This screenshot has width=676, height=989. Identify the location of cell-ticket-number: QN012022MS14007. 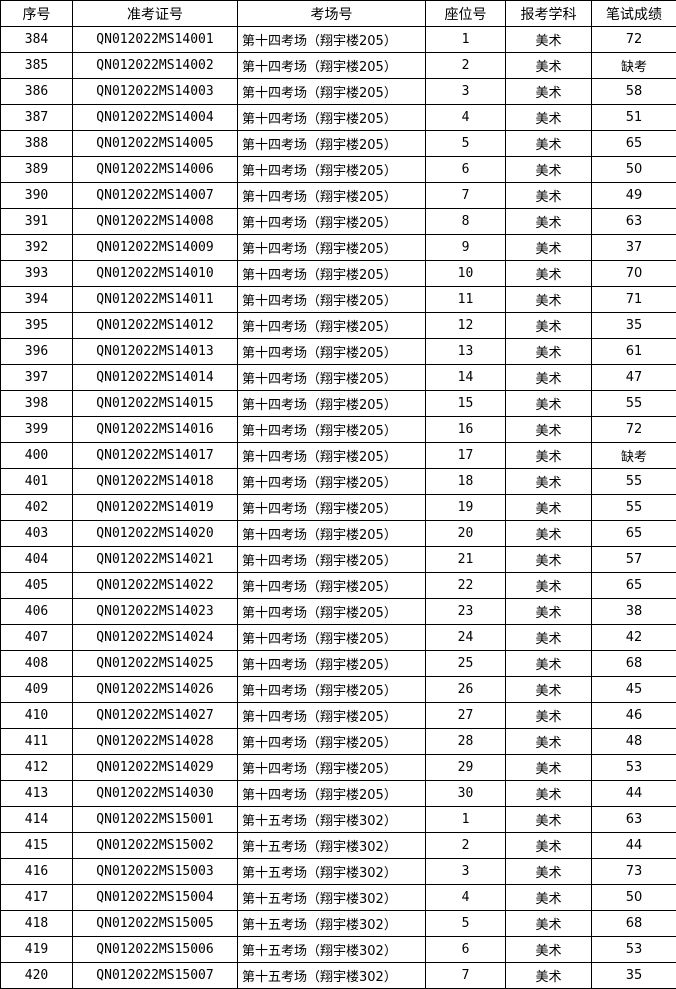
(155, 195).